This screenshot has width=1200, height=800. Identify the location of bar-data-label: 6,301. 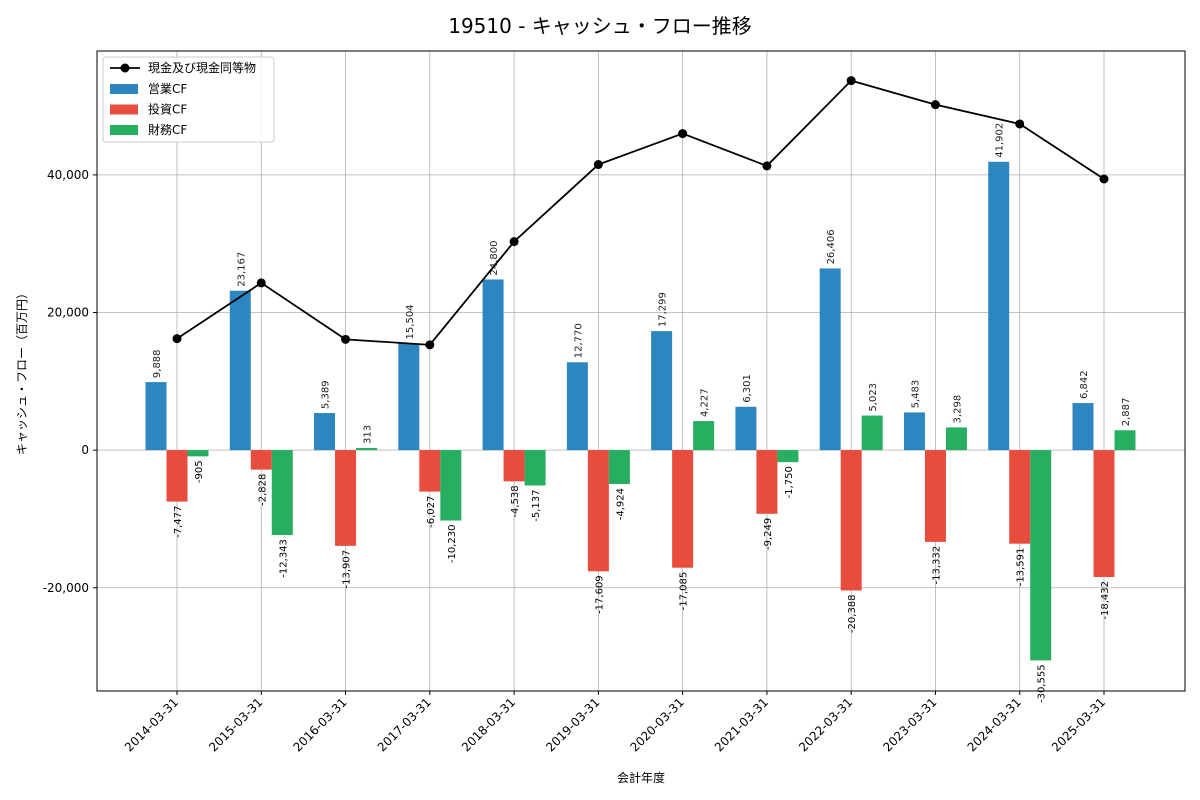
(747, 388).